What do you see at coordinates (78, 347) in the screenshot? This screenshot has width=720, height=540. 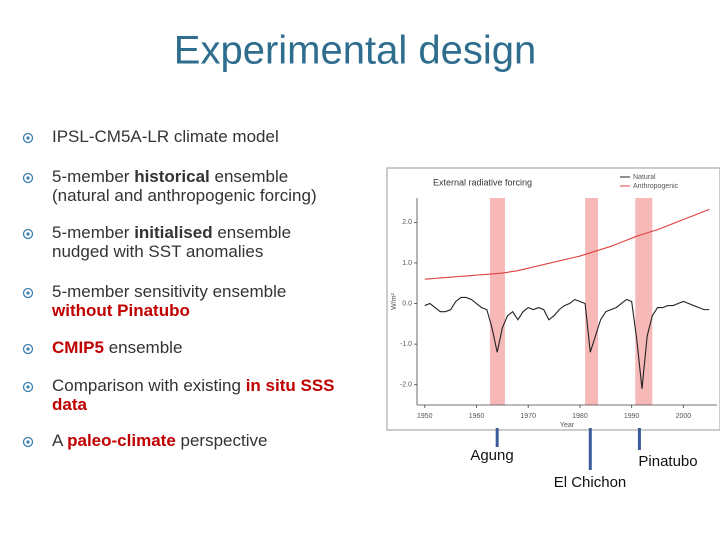 I see `bullet-run: CMIP5` at bounding box center [78, 347].